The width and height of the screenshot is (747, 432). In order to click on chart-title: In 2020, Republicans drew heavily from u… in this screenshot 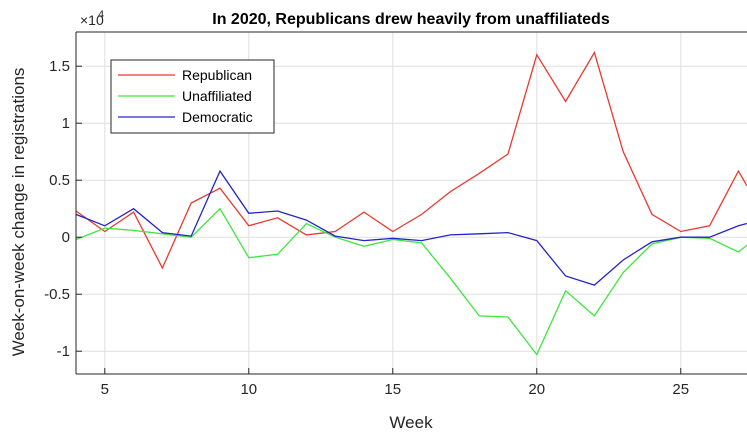, I will do `click(411, 19)`.